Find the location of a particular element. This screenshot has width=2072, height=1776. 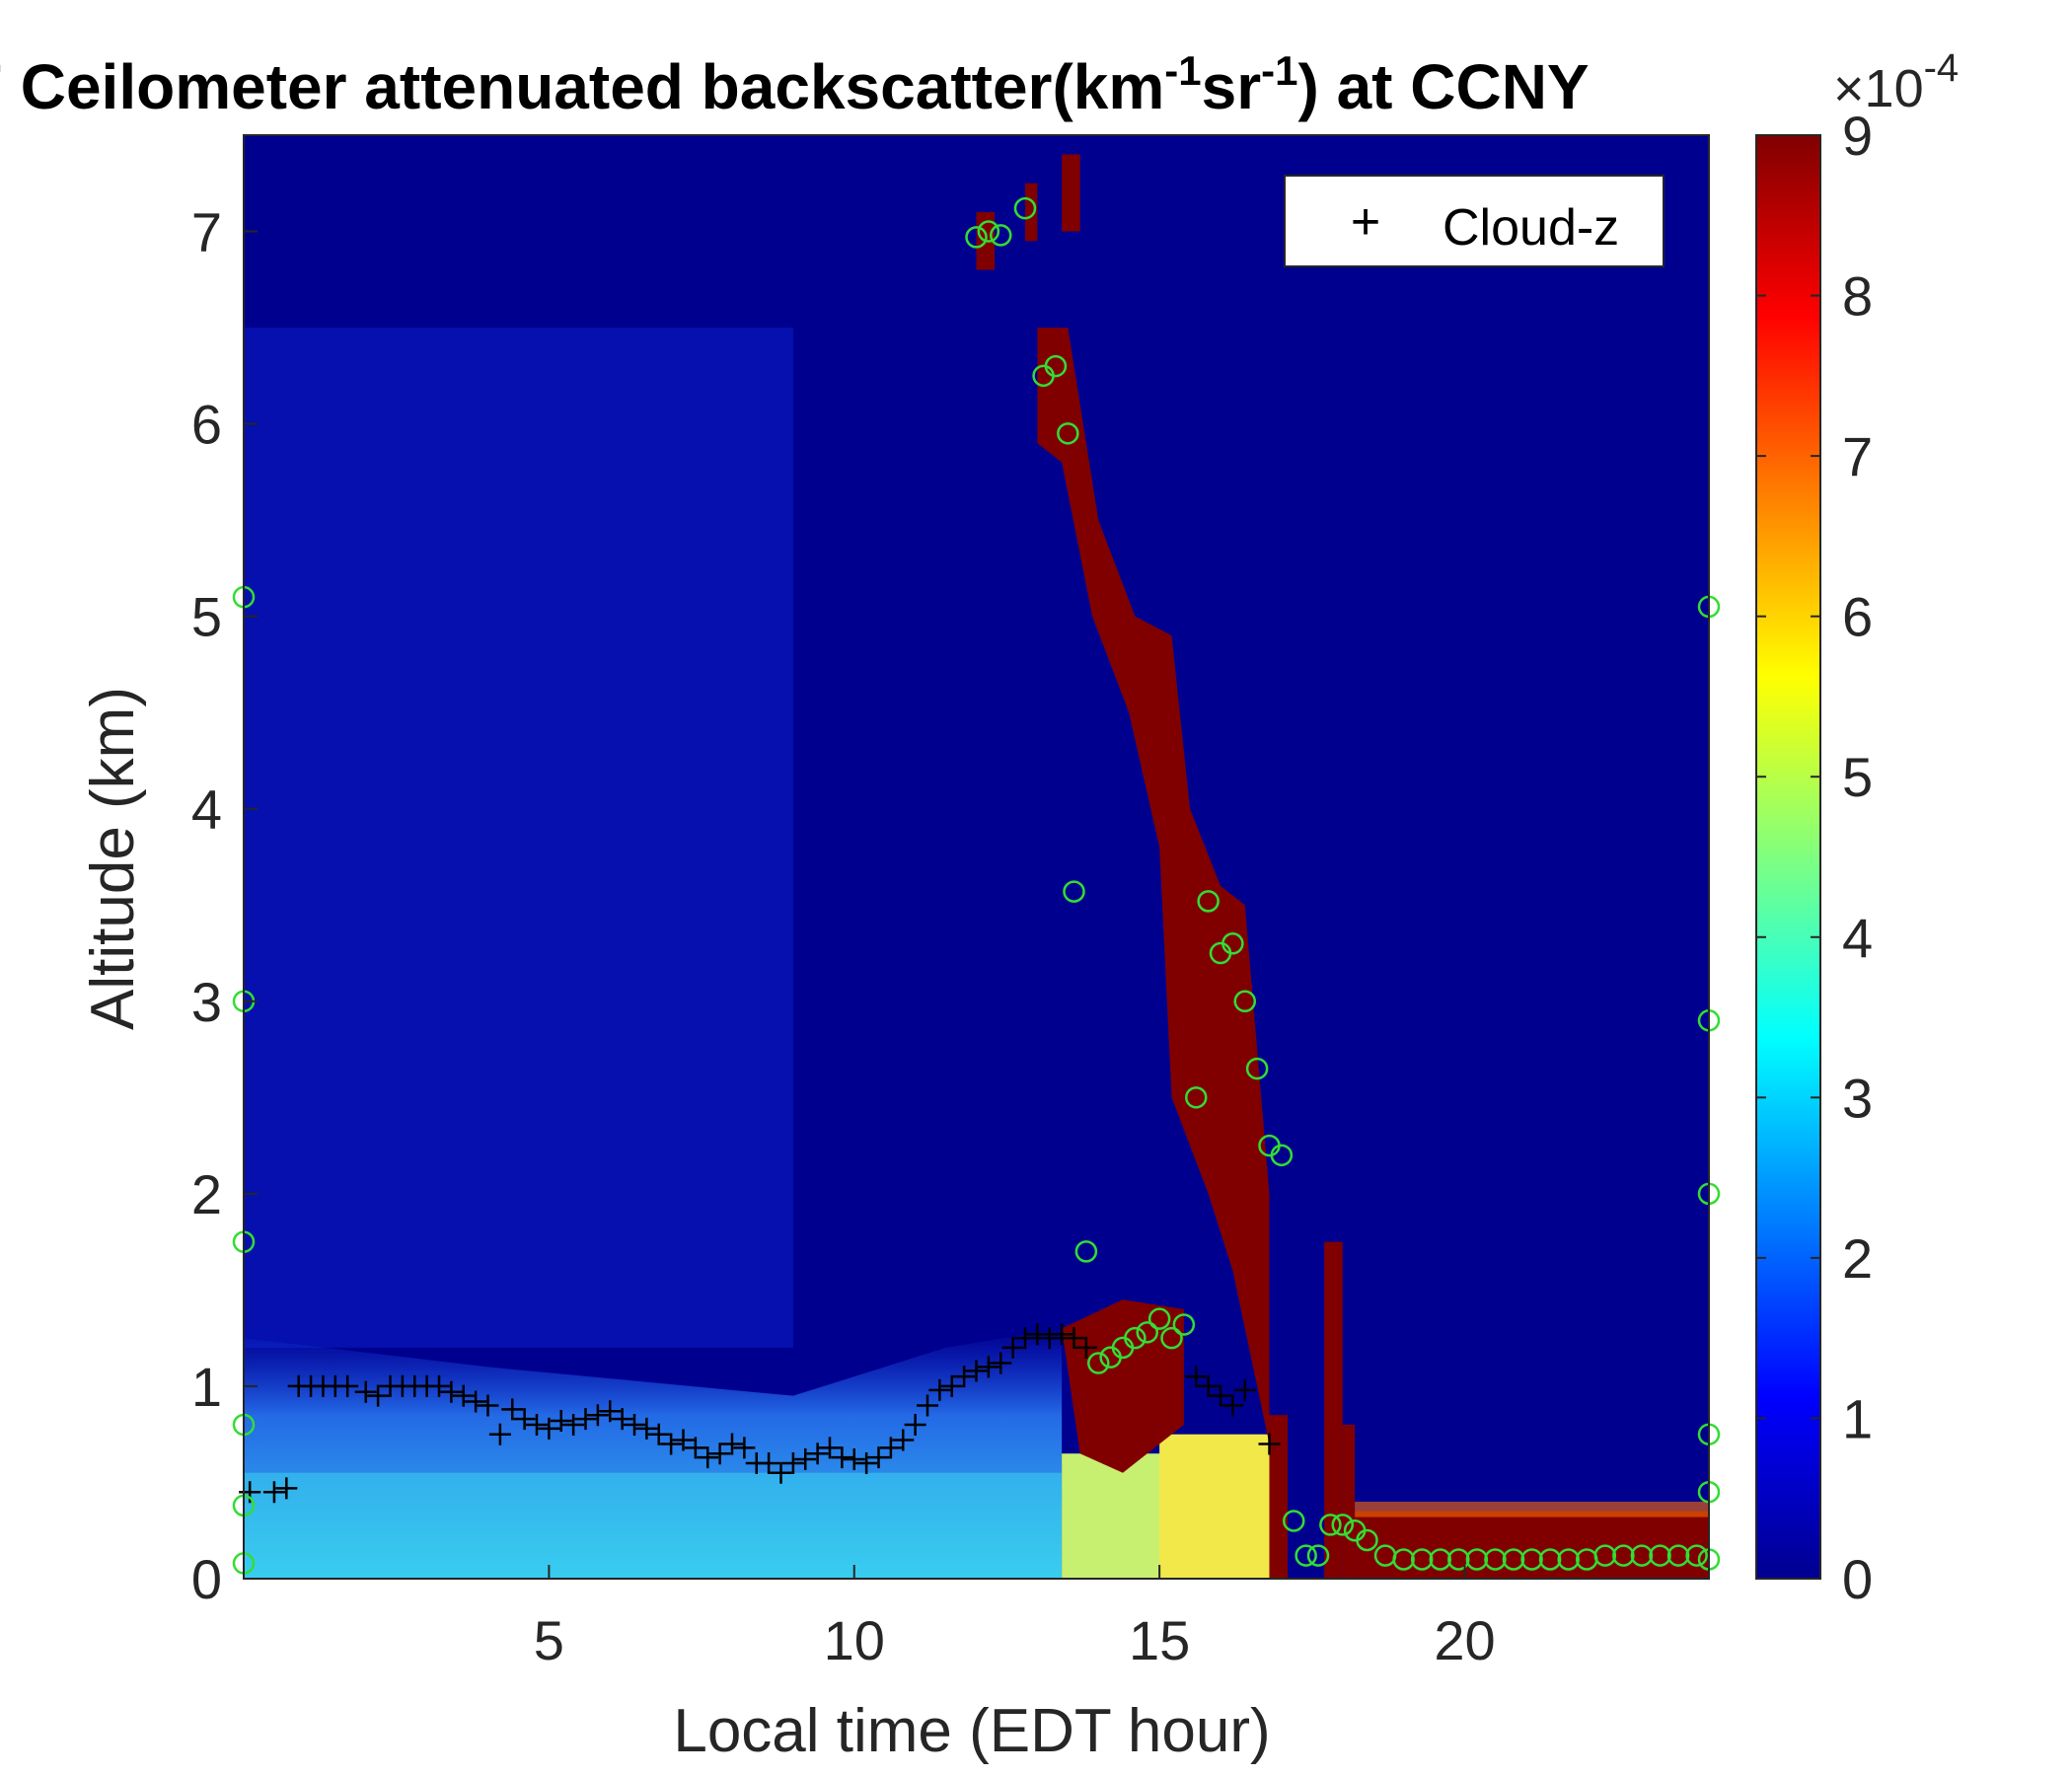

evening-cloud-edge is located at coordinates (1532, 1509).